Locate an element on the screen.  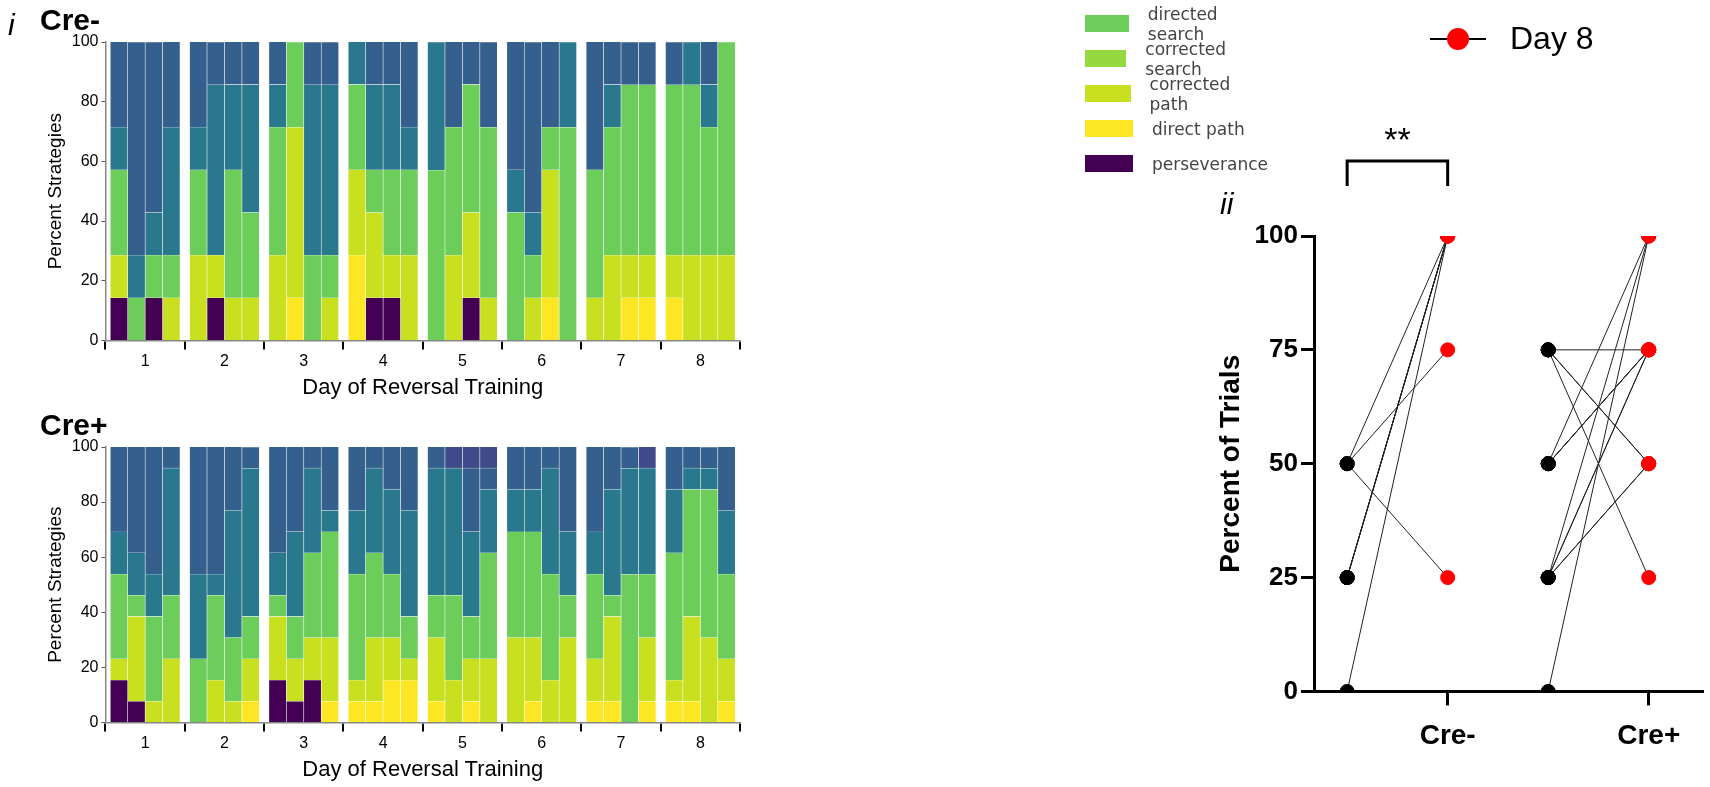
x-tick-label: Cre- is located at coordinates (1447, 734).